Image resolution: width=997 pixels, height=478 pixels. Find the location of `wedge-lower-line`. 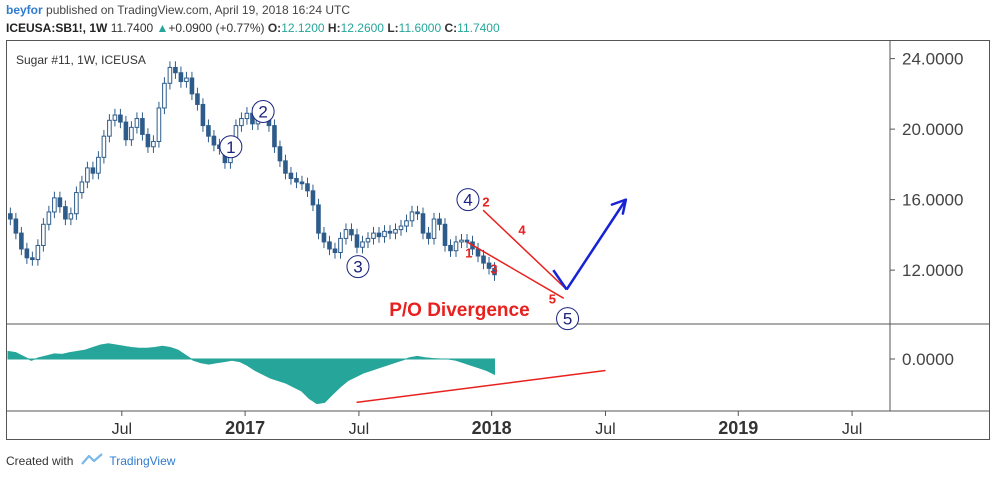

wedge-lower-line is located at coordinates (515, 270).